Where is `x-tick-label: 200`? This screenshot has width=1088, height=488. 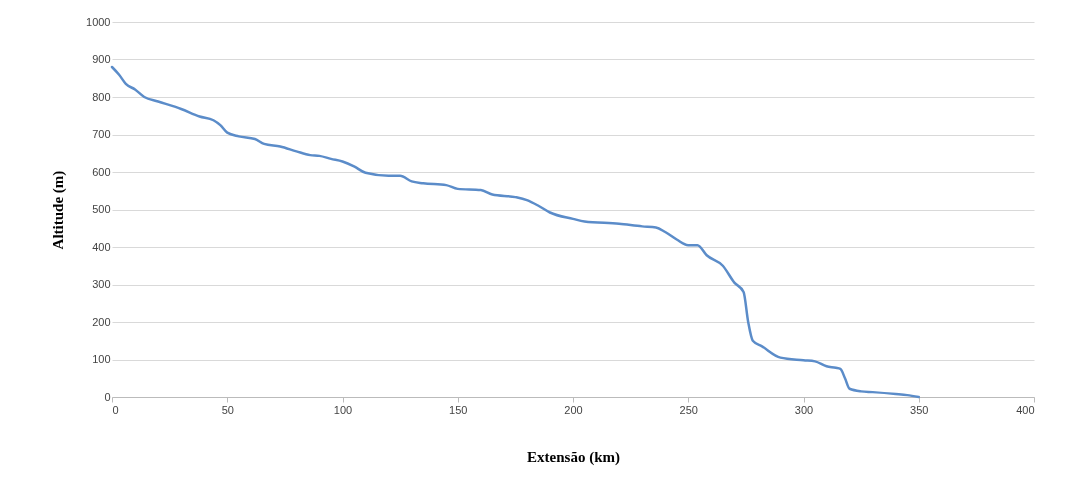
x-tick-label: 200 is located at coordinates (573, 409).